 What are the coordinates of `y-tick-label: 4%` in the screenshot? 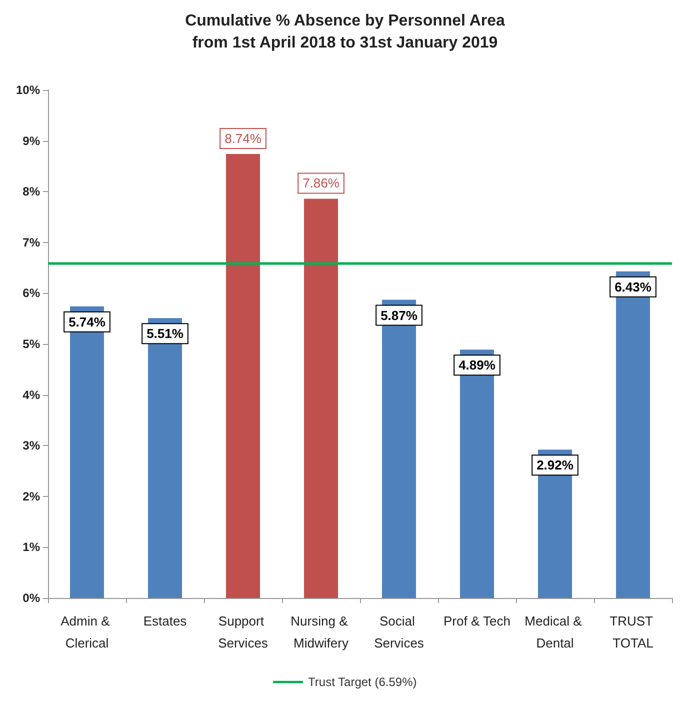 It's located at (31, 395).